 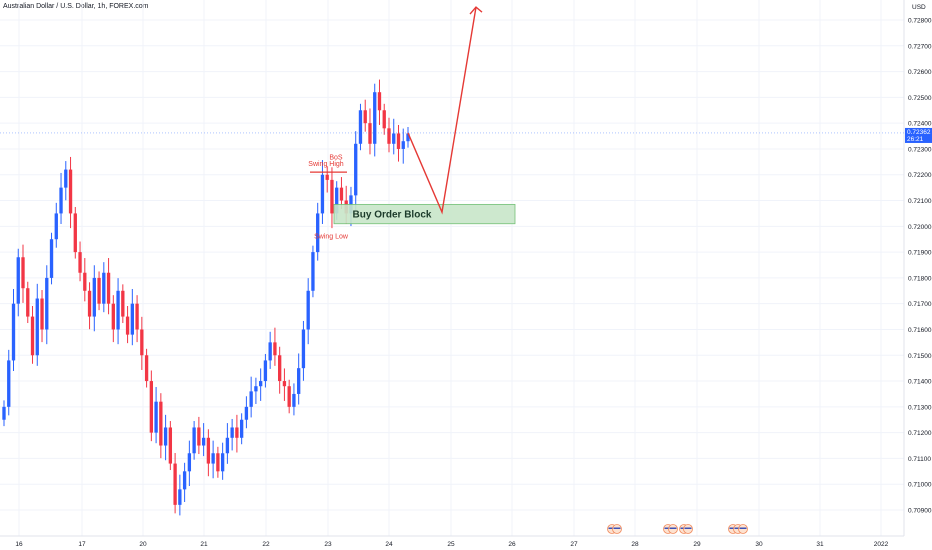 I want to click on y-tick-label: 0.72600, so click(x=920, y=72).